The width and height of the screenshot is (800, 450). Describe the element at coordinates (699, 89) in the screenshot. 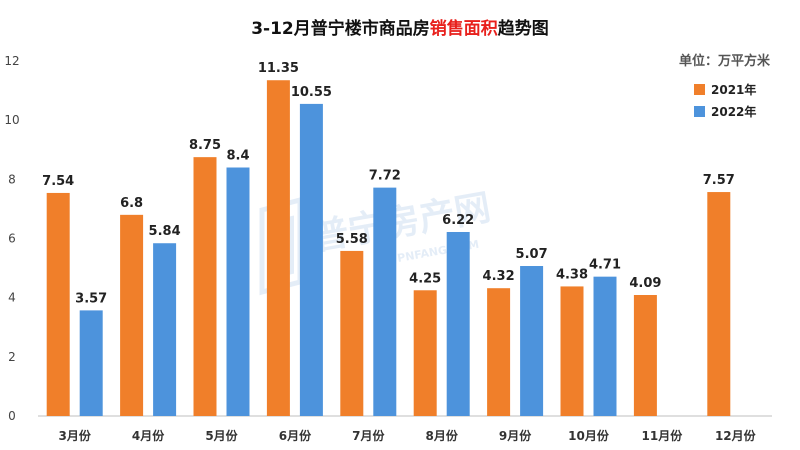

I see `legend-swatch-2021` at that location.